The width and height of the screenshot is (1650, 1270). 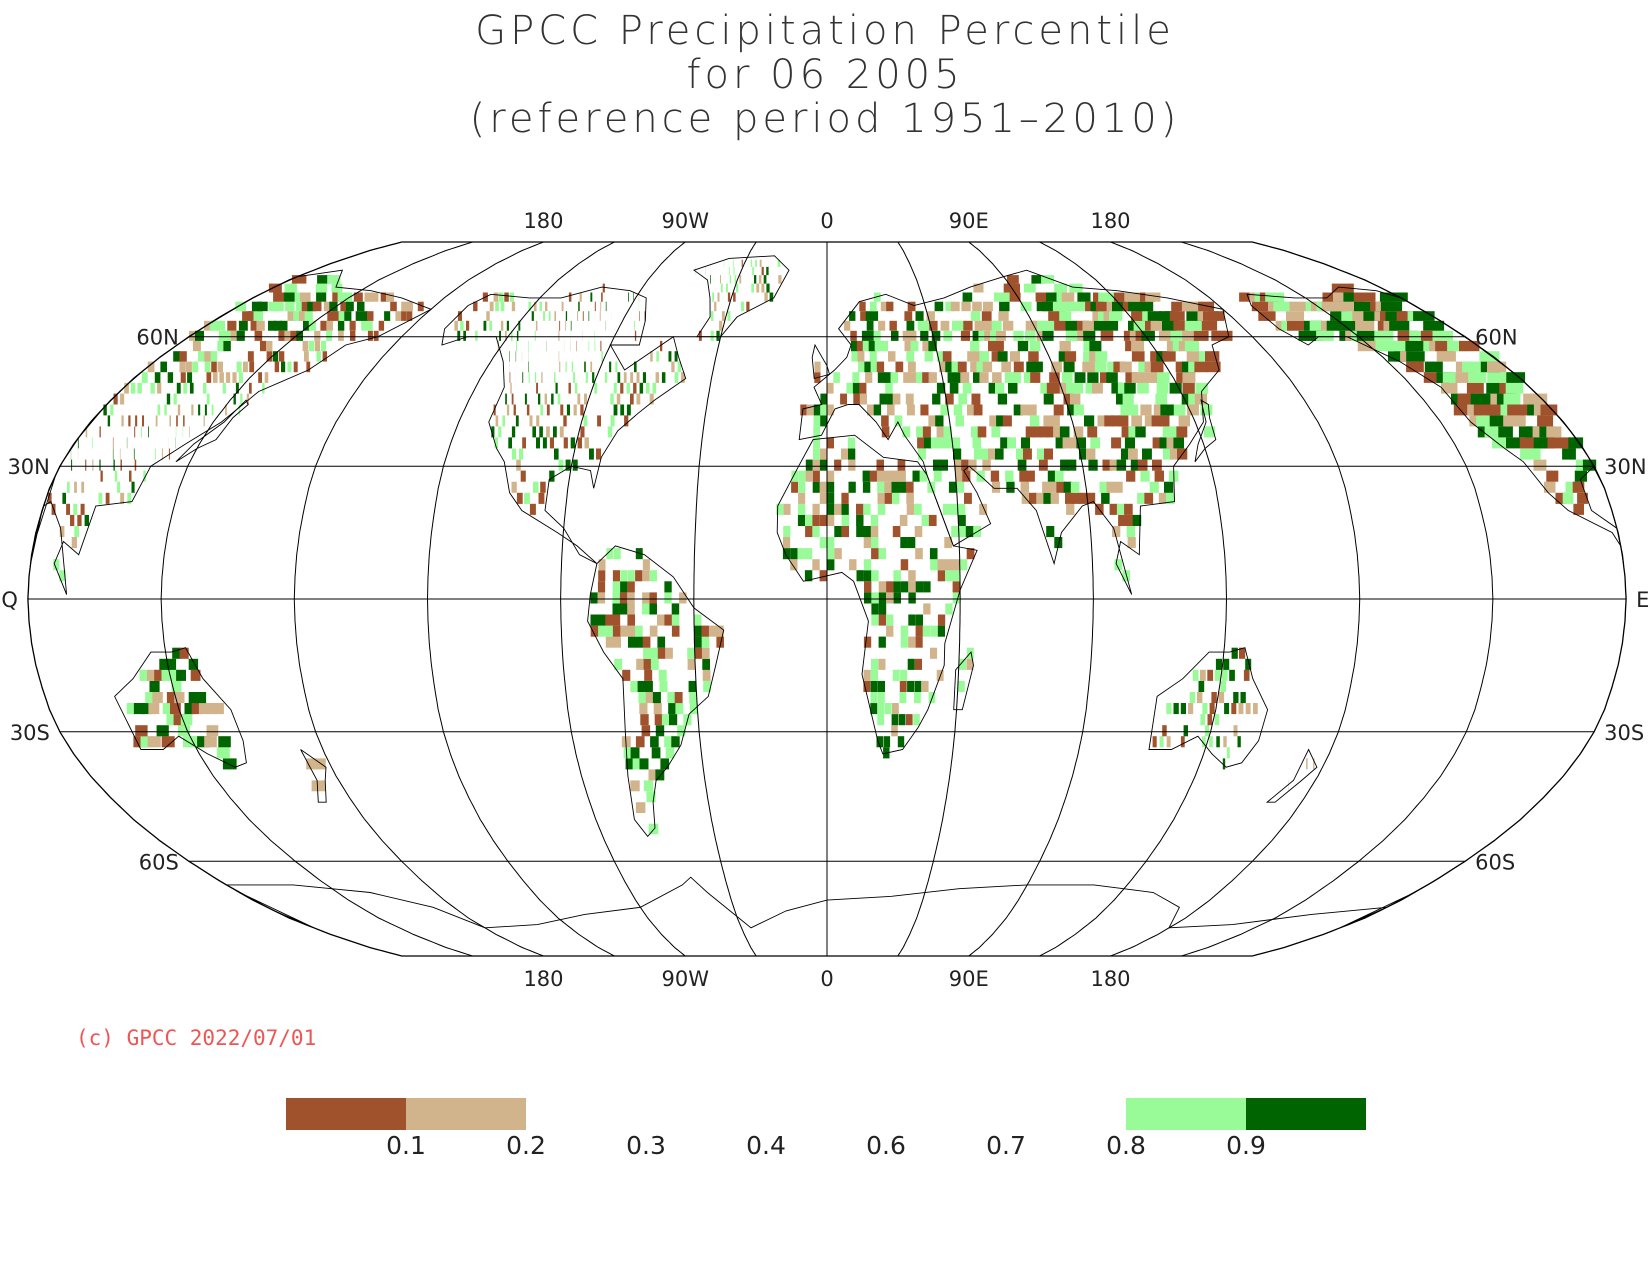 What do you see at coordinates (1625, 467) in the screenshot?
I see `lat-label-right: 30N` at bounding box center [1625, 467].